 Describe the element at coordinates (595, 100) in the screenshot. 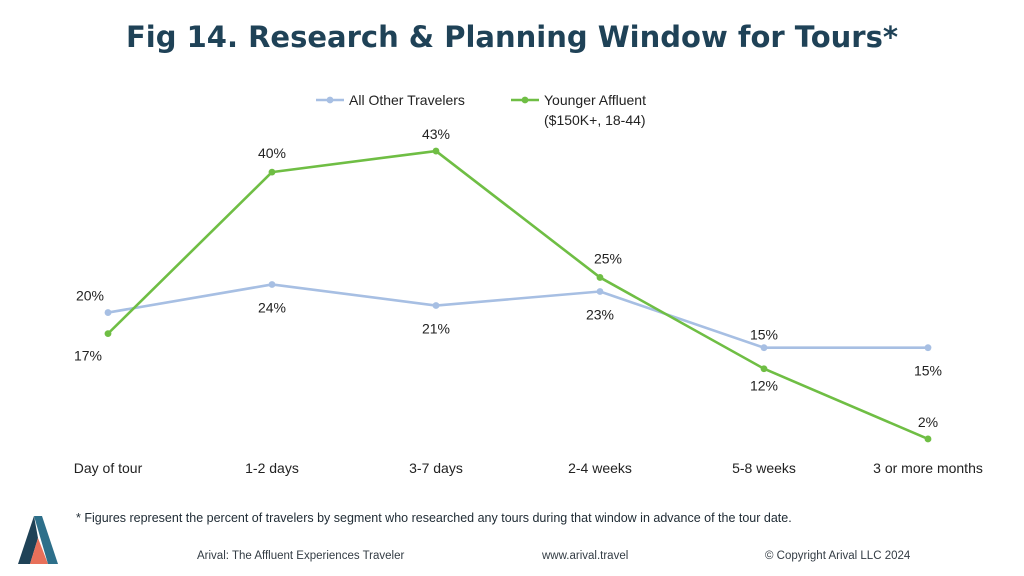

I see `legend-label-2: Younger Affluent` at that location.